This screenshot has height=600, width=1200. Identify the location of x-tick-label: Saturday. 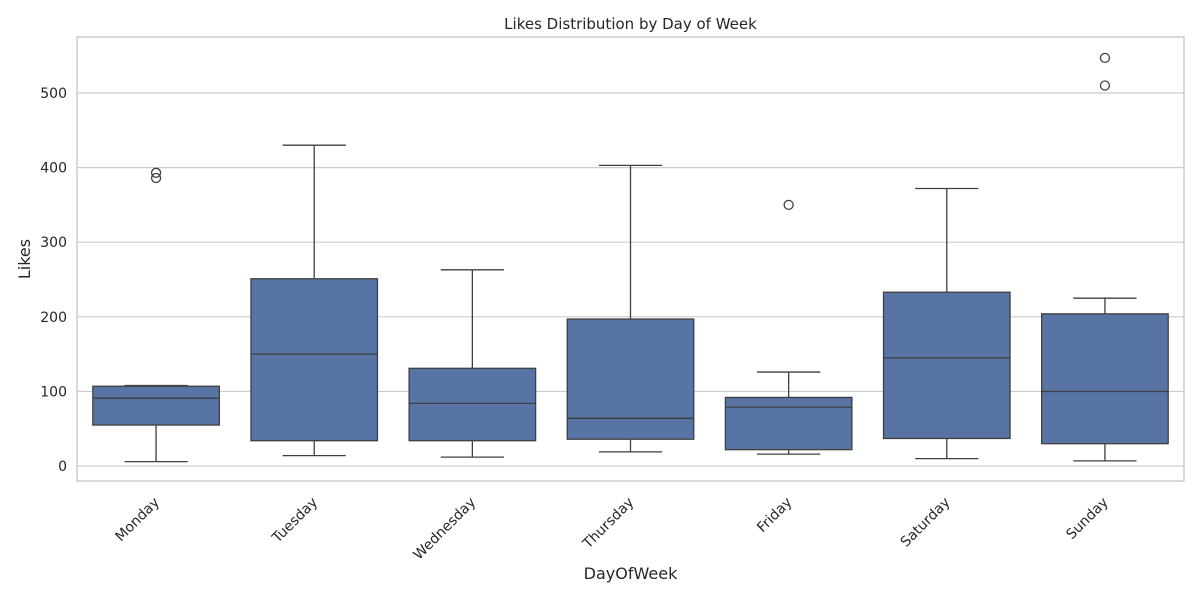
(926, 523).